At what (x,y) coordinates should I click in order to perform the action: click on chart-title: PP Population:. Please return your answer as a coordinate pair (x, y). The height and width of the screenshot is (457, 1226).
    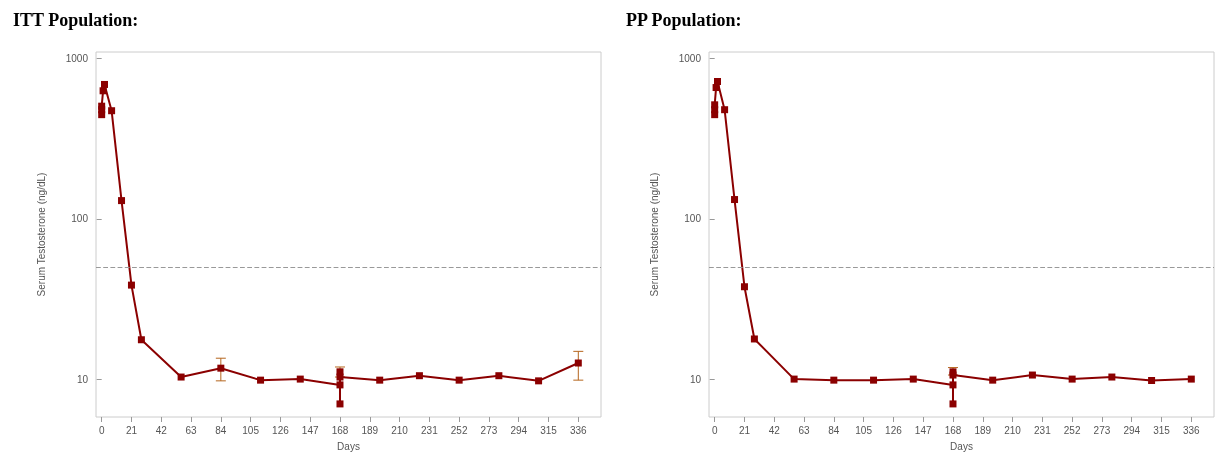
    Looking at the image, I should click on (684, 20).